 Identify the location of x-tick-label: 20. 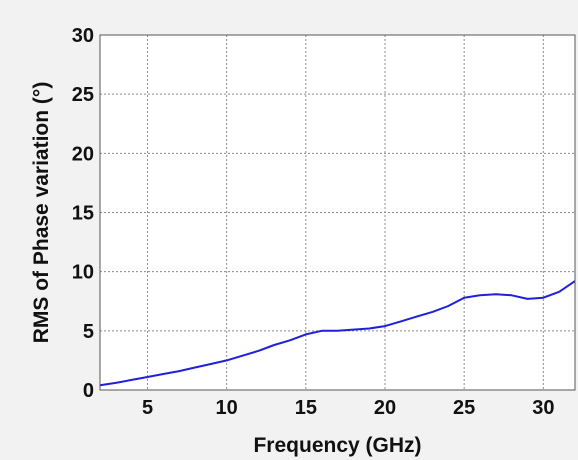
(385, 408).